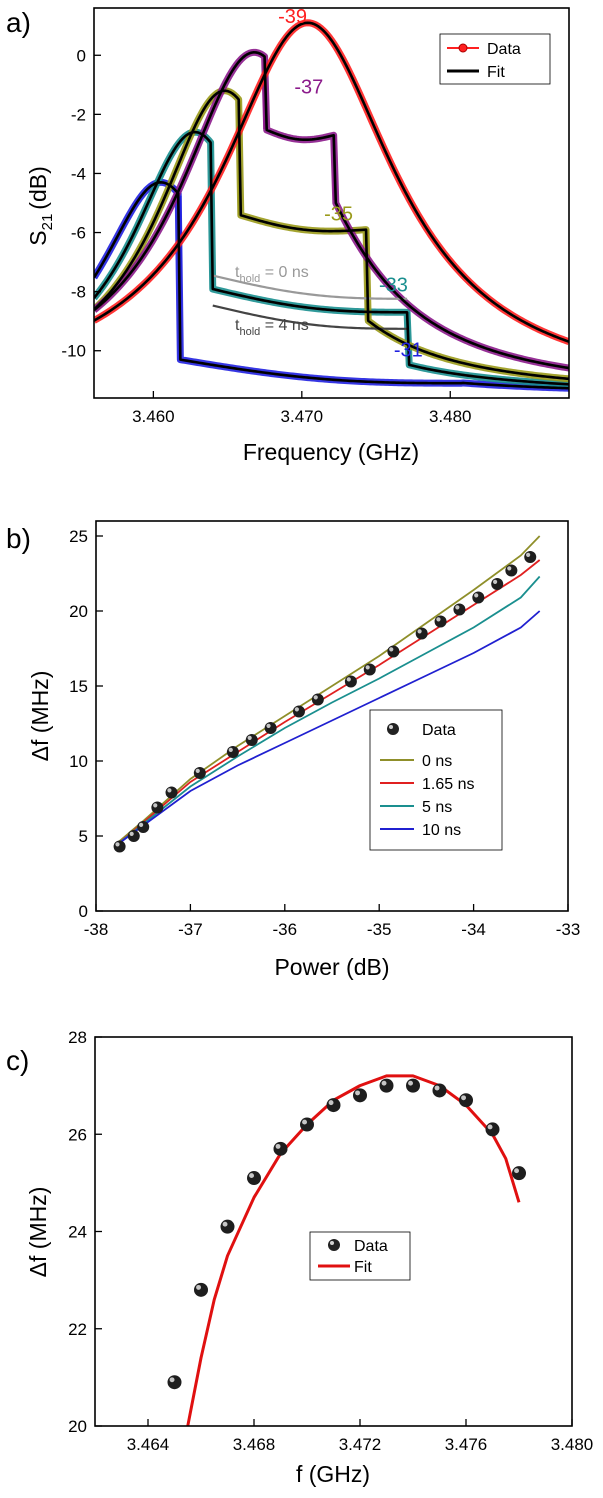  I want to click on panel-a-legend: Data Fit, so click(495, 59).